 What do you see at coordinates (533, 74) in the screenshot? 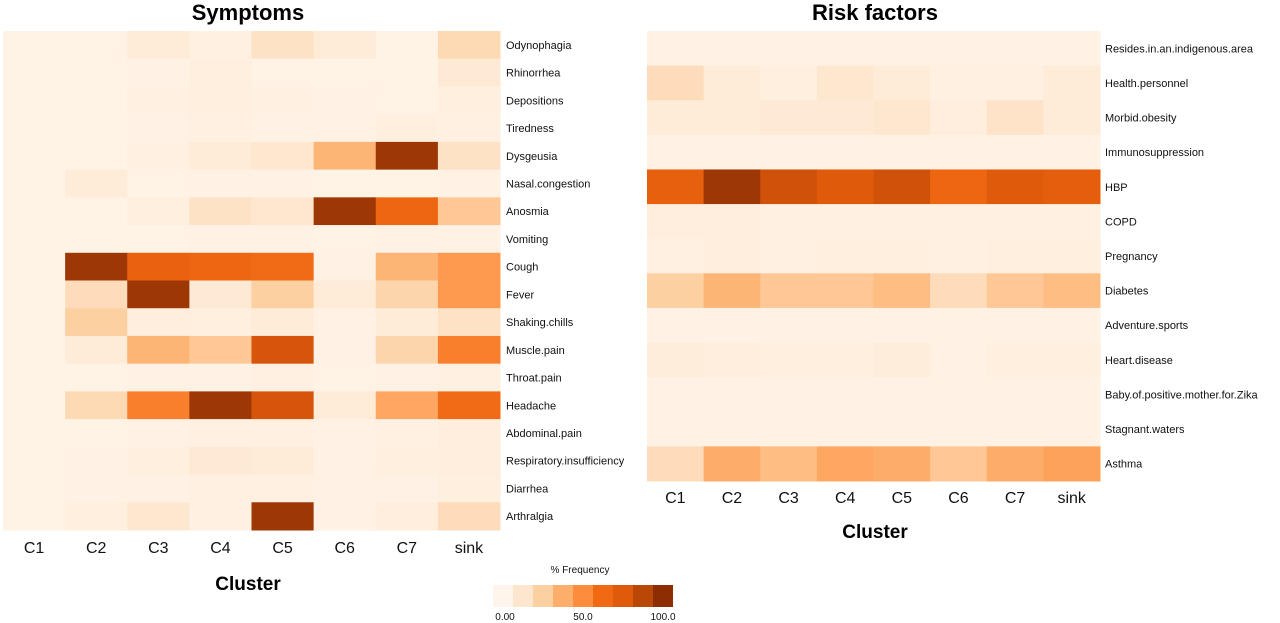
I see `row-label: Rhinorrhea` at bounding box center [533, 74].